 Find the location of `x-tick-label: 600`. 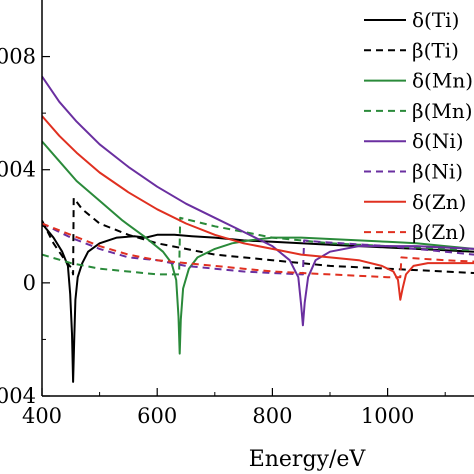

x-tick-label: 600 is located at coordinates (157, 416).